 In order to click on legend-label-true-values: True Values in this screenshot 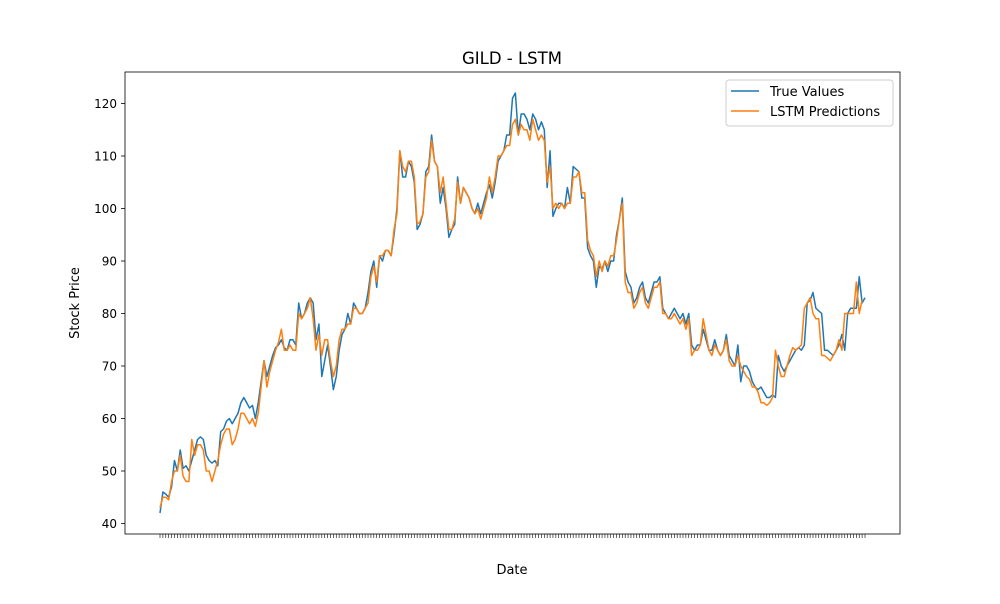, I will do `click(806, 92)`.